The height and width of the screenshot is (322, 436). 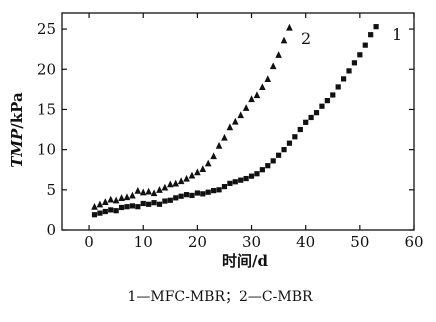 I want to click on x-tick-label-4: 40, so click(x=305, y=242).